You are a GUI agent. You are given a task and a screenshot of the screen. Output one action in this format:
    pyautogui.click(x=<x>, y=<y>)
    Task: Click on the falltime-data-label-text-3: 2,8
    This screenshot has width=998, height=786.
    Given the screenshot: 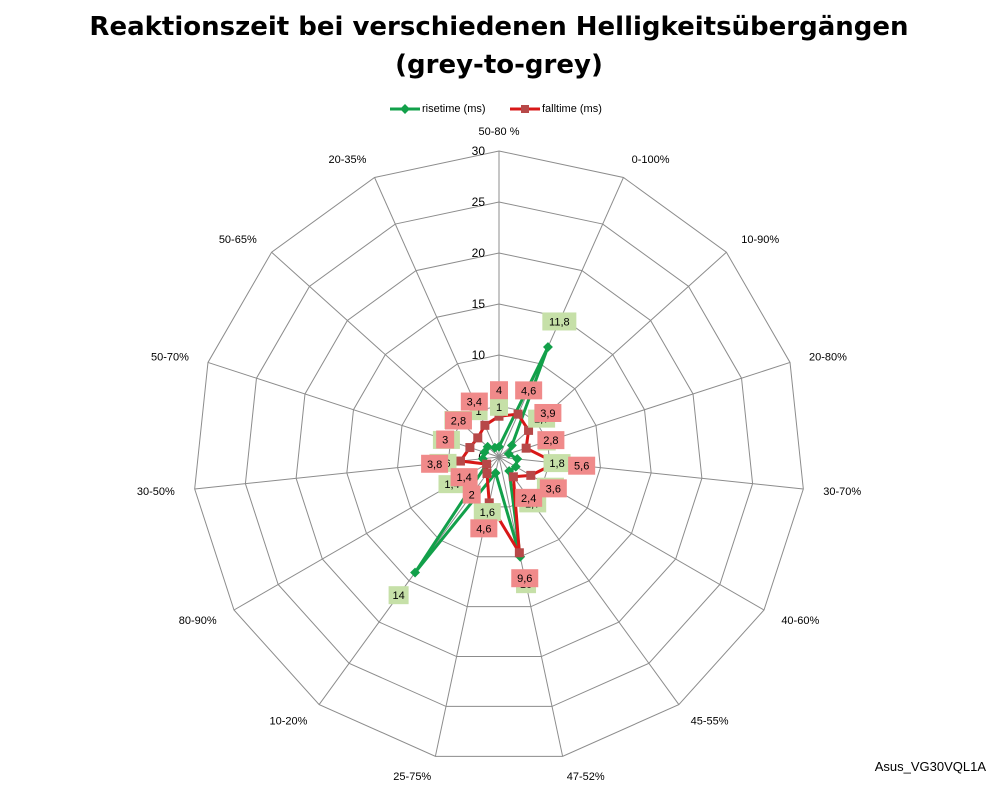 What is the action you would take?
    pyautogui.click(x=550, y=441)
    